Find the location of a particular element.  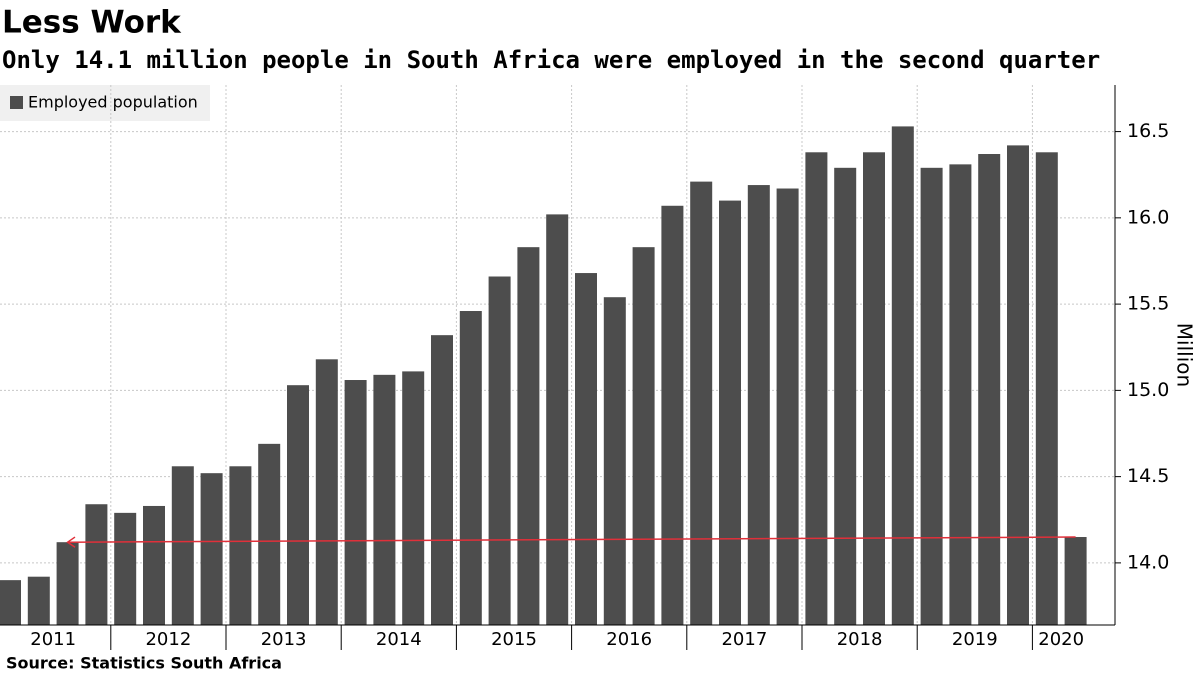

annotation-arrowhead is located at coordinates (71, 542).